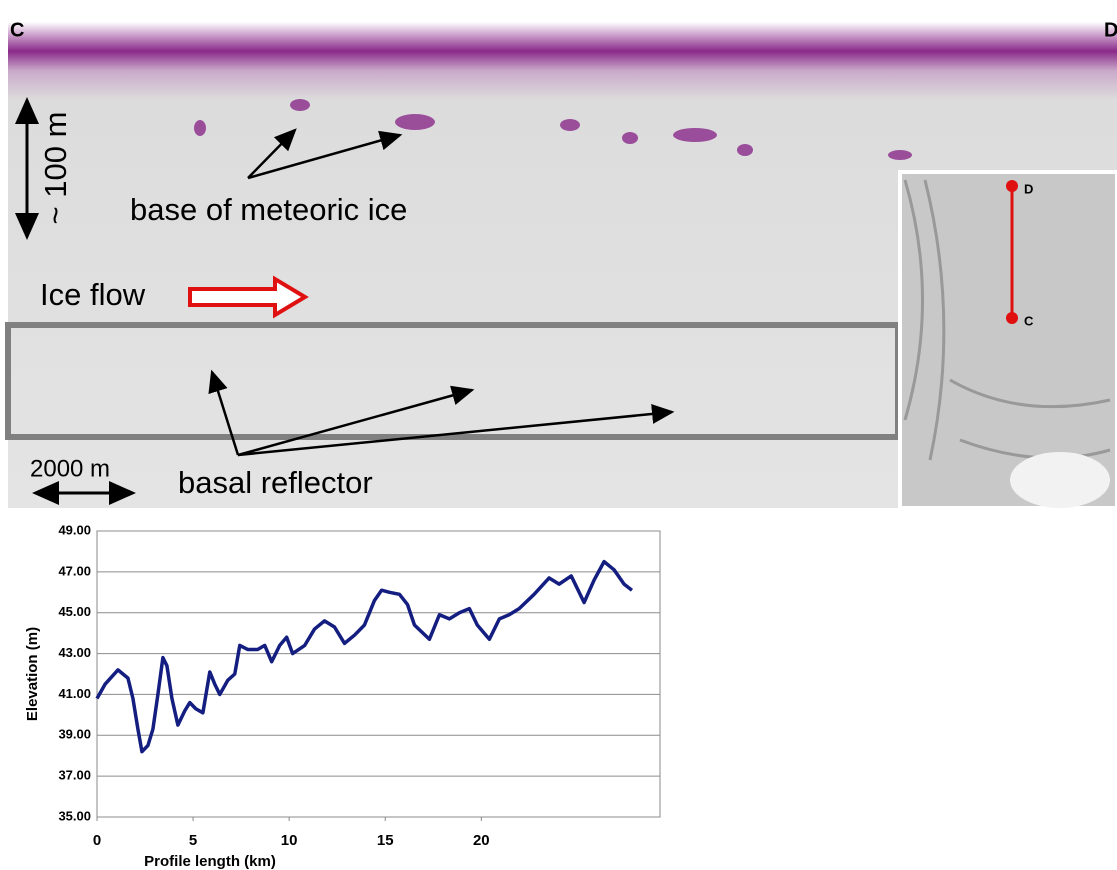  What do you see at coordinates (385, 840) in the screenshot?
I see `x-tick-label: 15` at bounding box center [385, 840].